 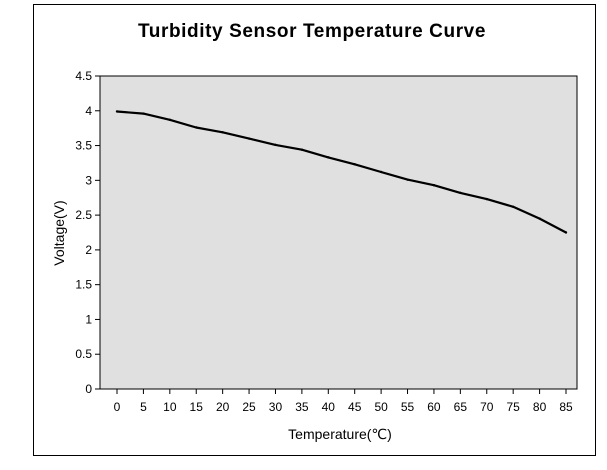 What do you see at coordinates (461, 407) in the screenshot?
I see `x-tick-label: 65` at bounding box center [461, 407].